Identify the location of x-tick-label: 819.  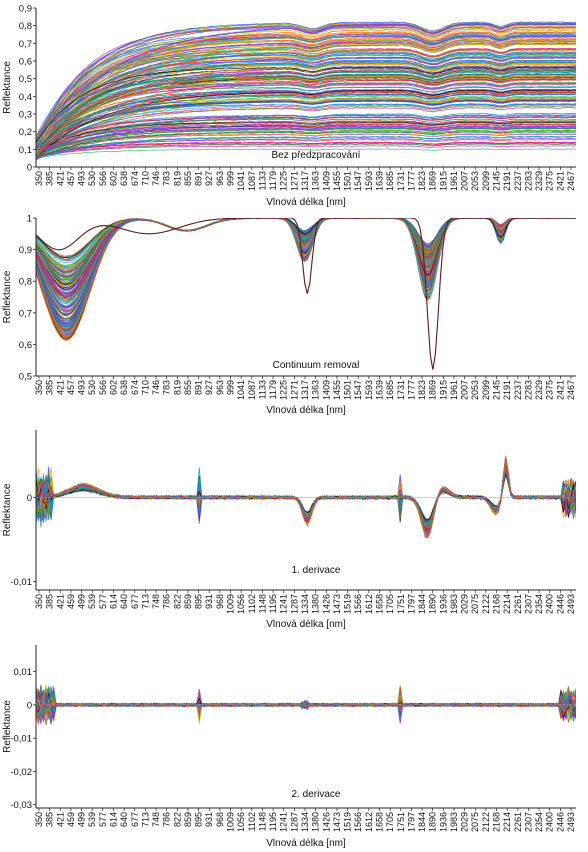
(177, 387).